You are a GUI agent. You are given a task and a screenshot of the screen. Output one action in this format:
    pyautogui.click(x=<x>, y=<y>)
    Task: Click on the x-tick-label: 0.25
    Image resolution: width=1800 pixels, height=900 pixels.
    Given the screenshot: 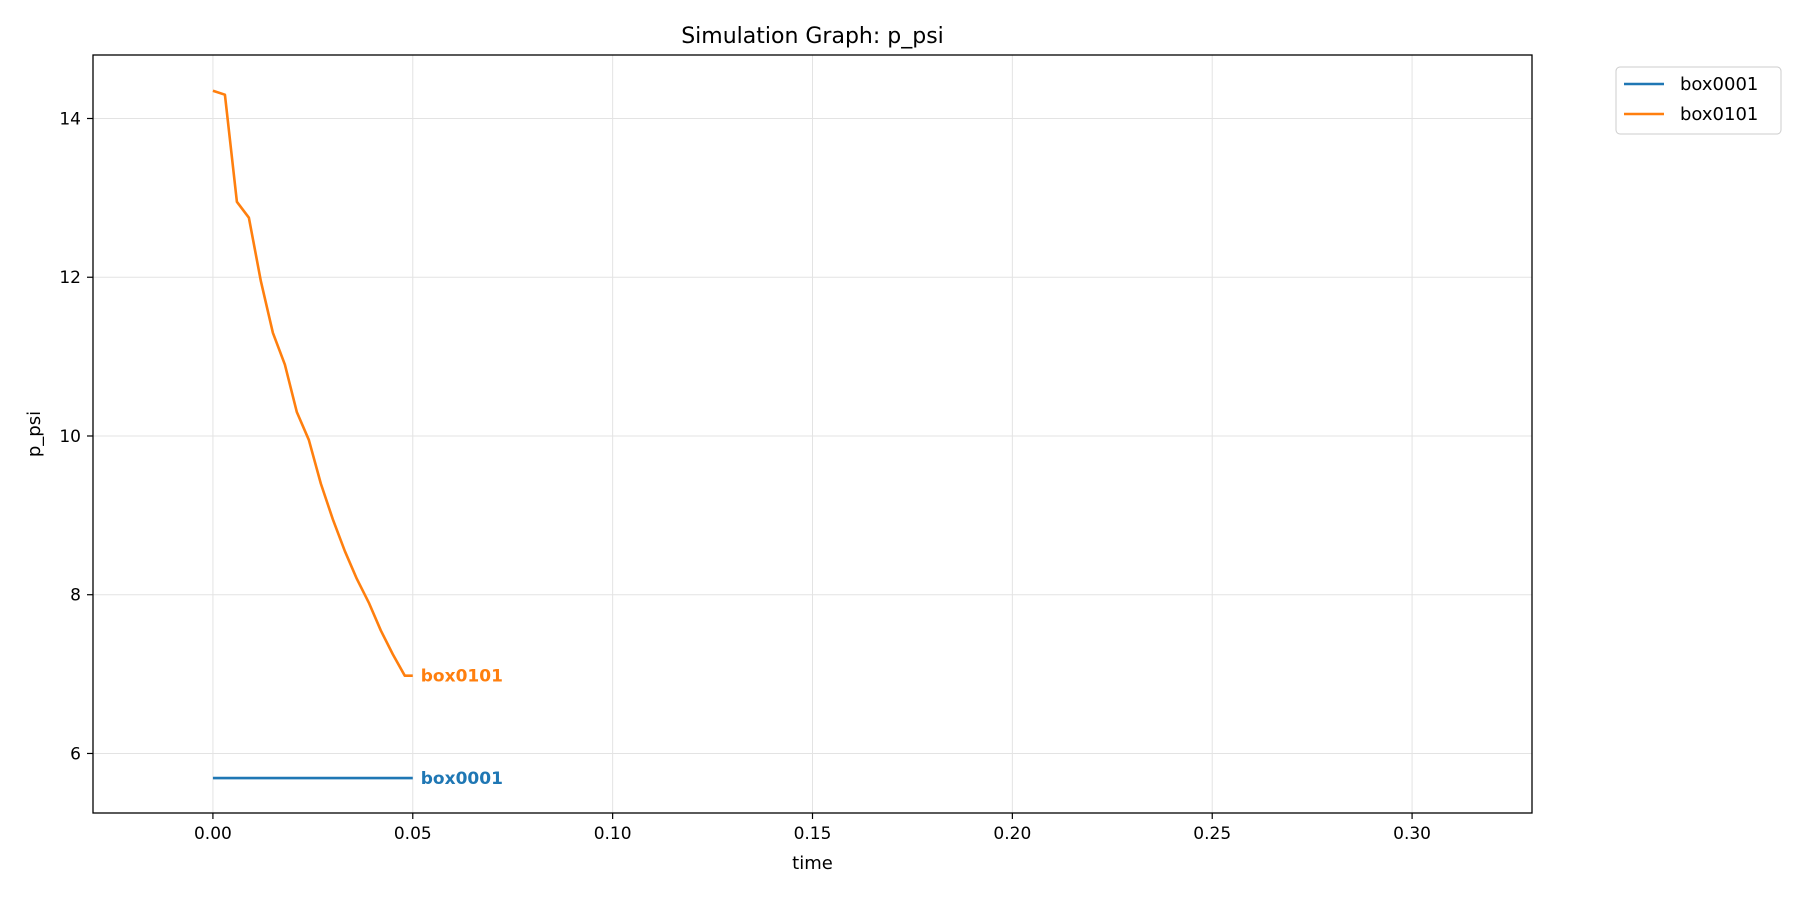 What is the action you would take?
    pyautogui.click(x=1212, y=834)
    